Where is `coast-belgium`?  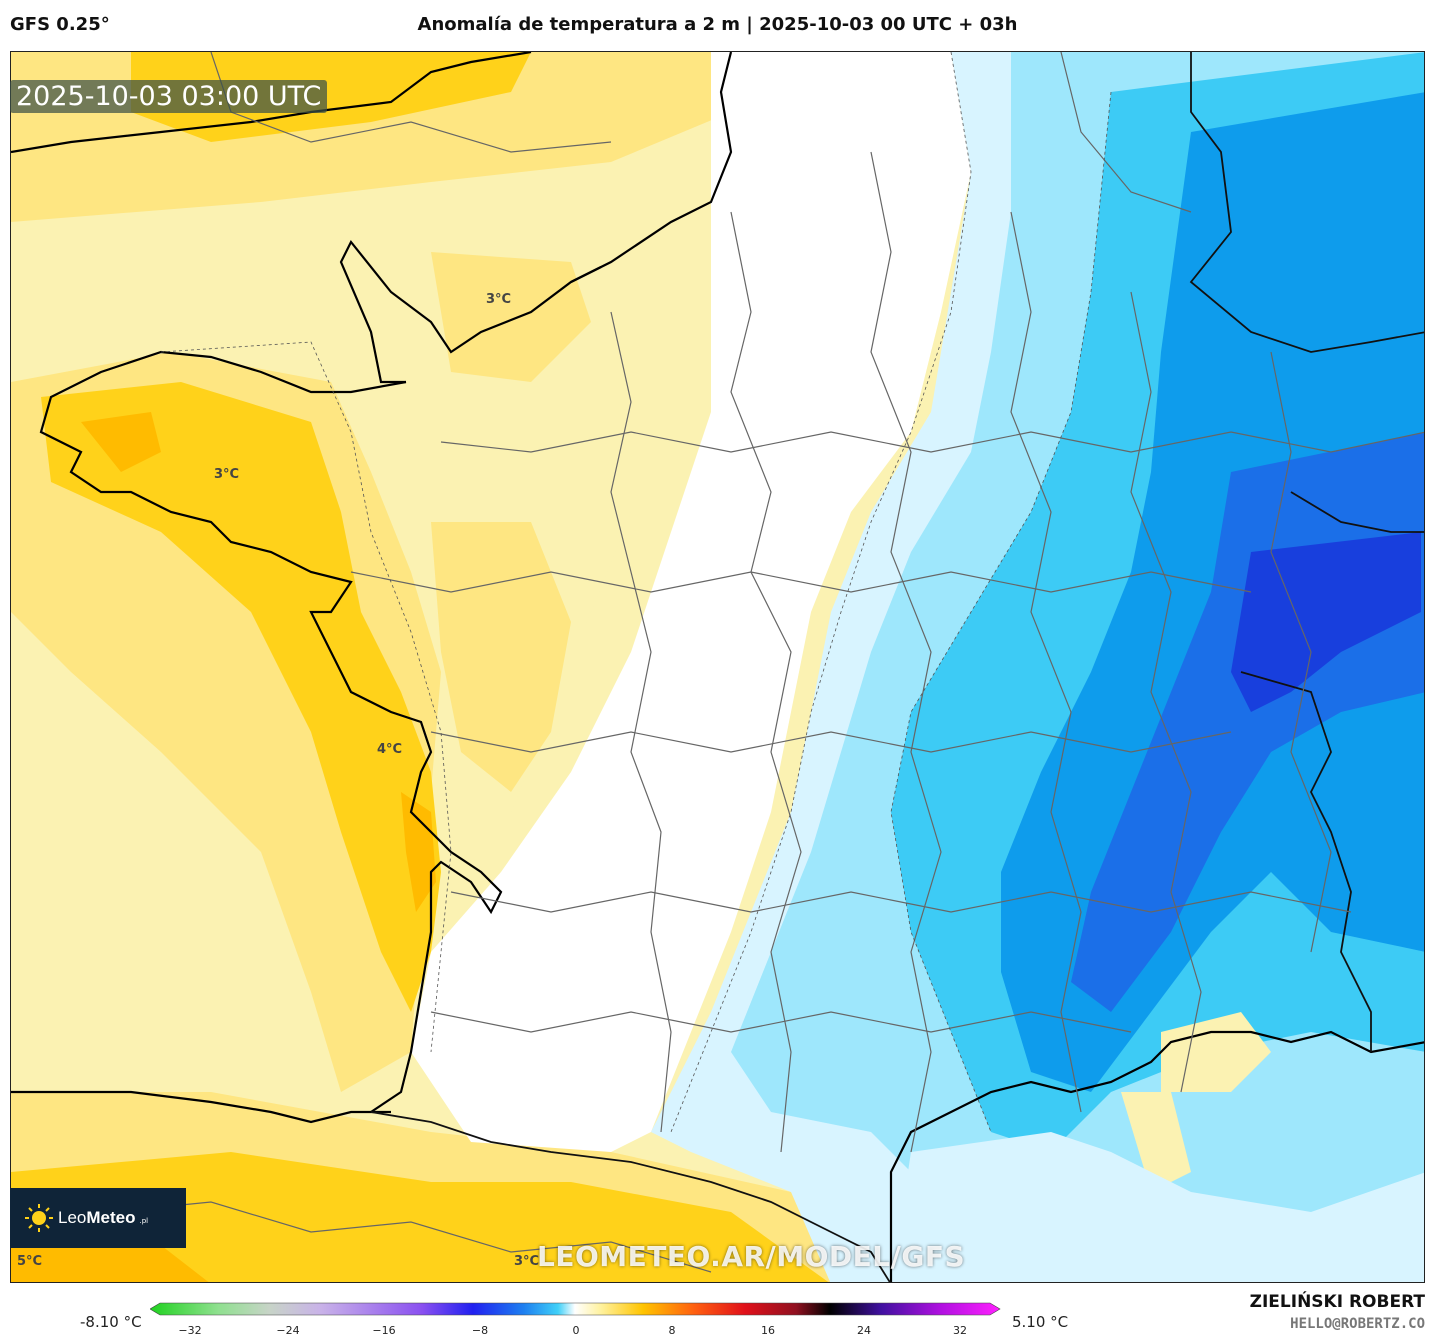 coast-belgium is located at coordinates (651, 167).